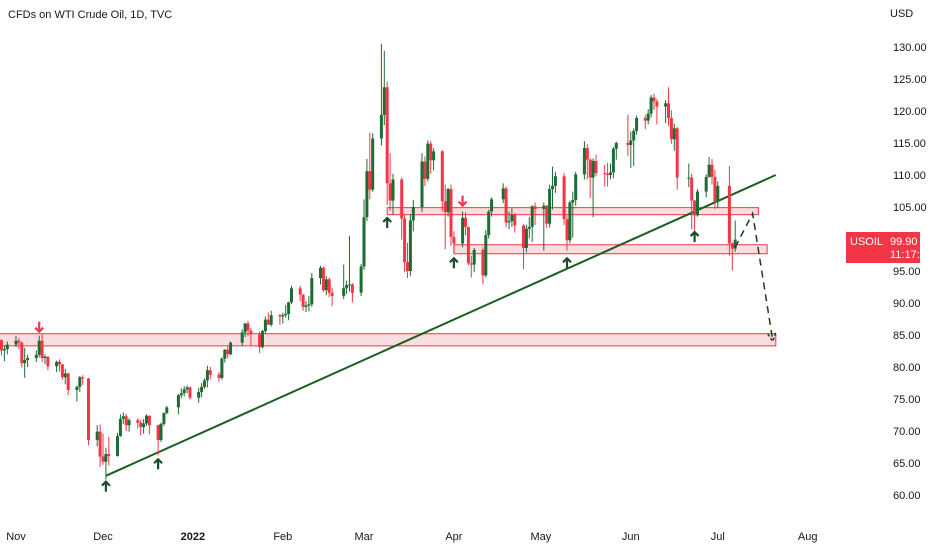 Image resolution: width=932 pixels, height=550 pixels. I want to click on y-tick-label: 105.00, so click(910, 208).